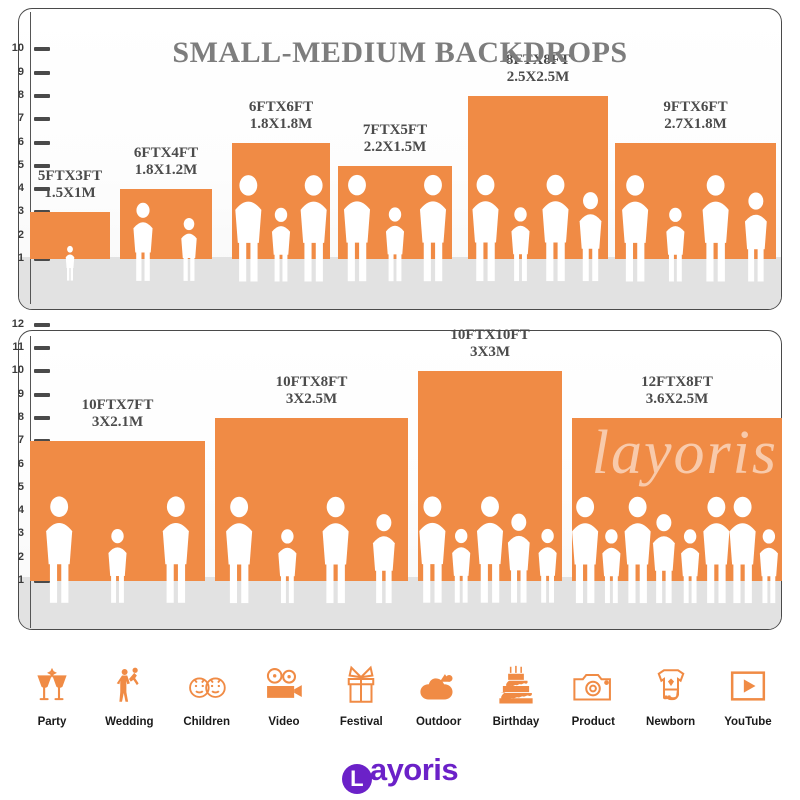  Describe the element at coordinates (414, 769) in the screenshot. I see `brand-name: ayoris` at that location.